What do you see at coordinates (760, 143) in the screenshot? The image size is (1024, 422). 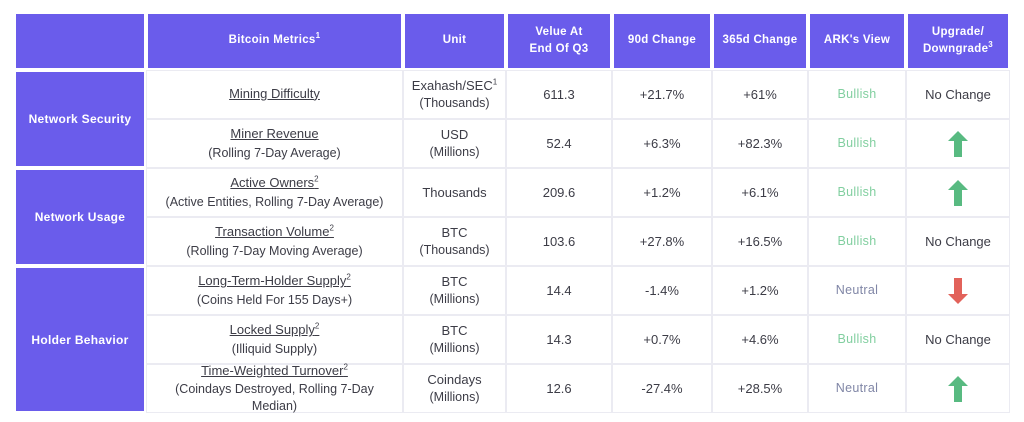 I see `change-365d-cell: +82.3%` at bounding box center [760, 143].